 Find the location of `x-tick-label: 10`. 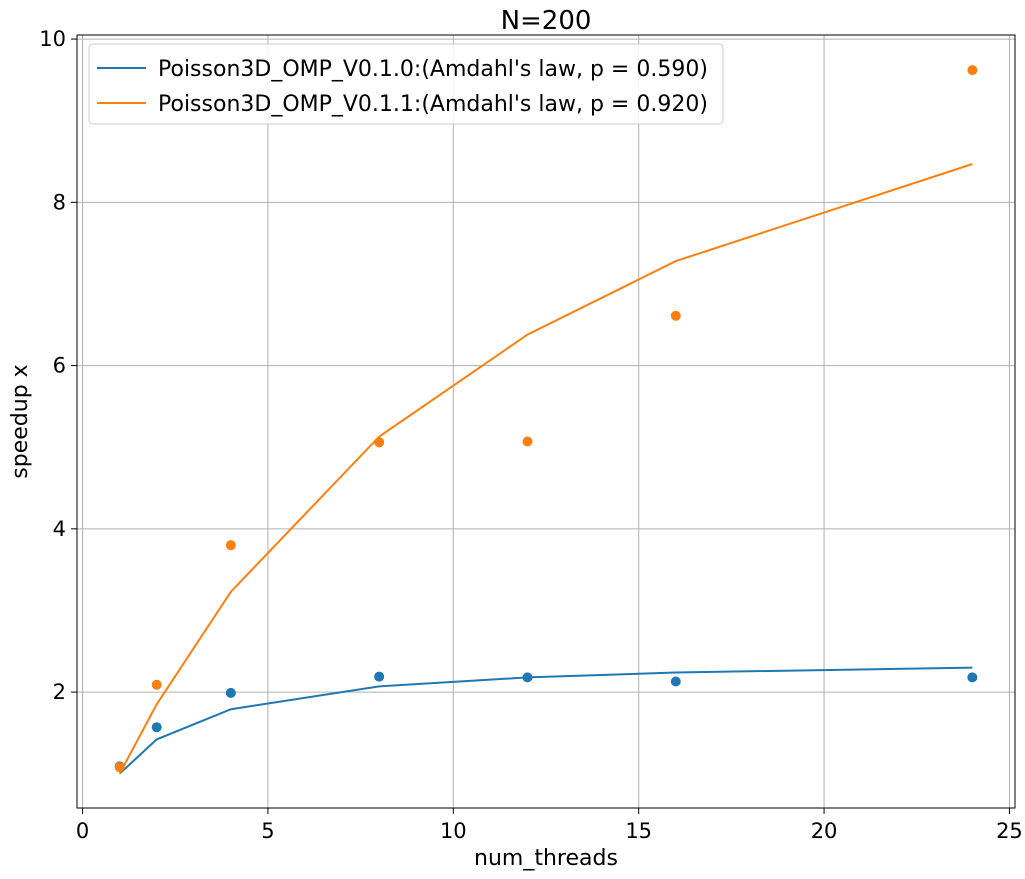

x-tick-label: 10 is located at coordinates (453, 831).